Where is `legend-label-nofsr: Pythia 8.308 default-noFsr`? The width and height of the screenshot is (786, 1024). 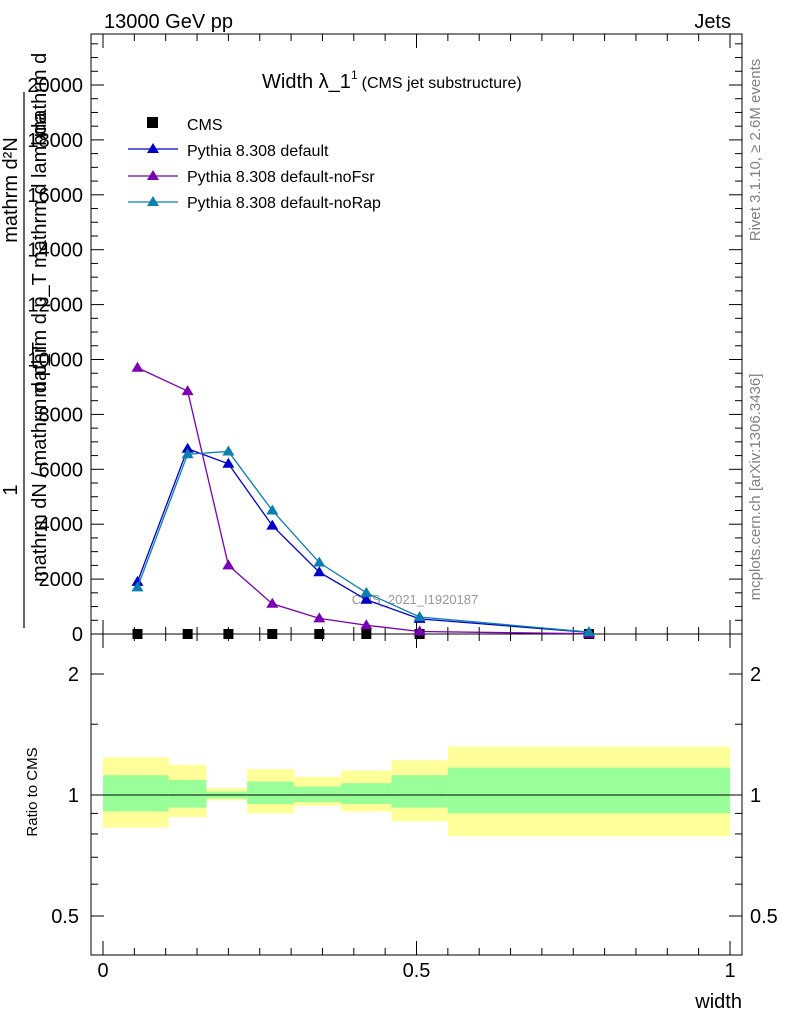 legend-label-nofsr: Pythia 8.308 default-noFsr is located at coordinates (281, 177).